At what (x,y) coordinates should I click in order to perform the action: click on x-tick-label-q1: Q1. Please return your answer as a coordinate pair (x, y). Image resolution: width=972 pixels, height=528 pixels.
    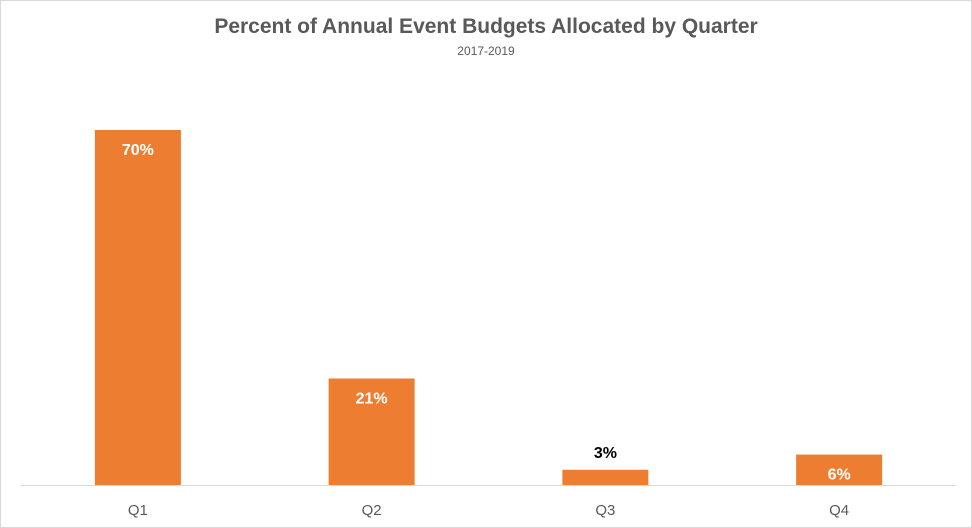
    Looking at the image, I should click on (138, 510).